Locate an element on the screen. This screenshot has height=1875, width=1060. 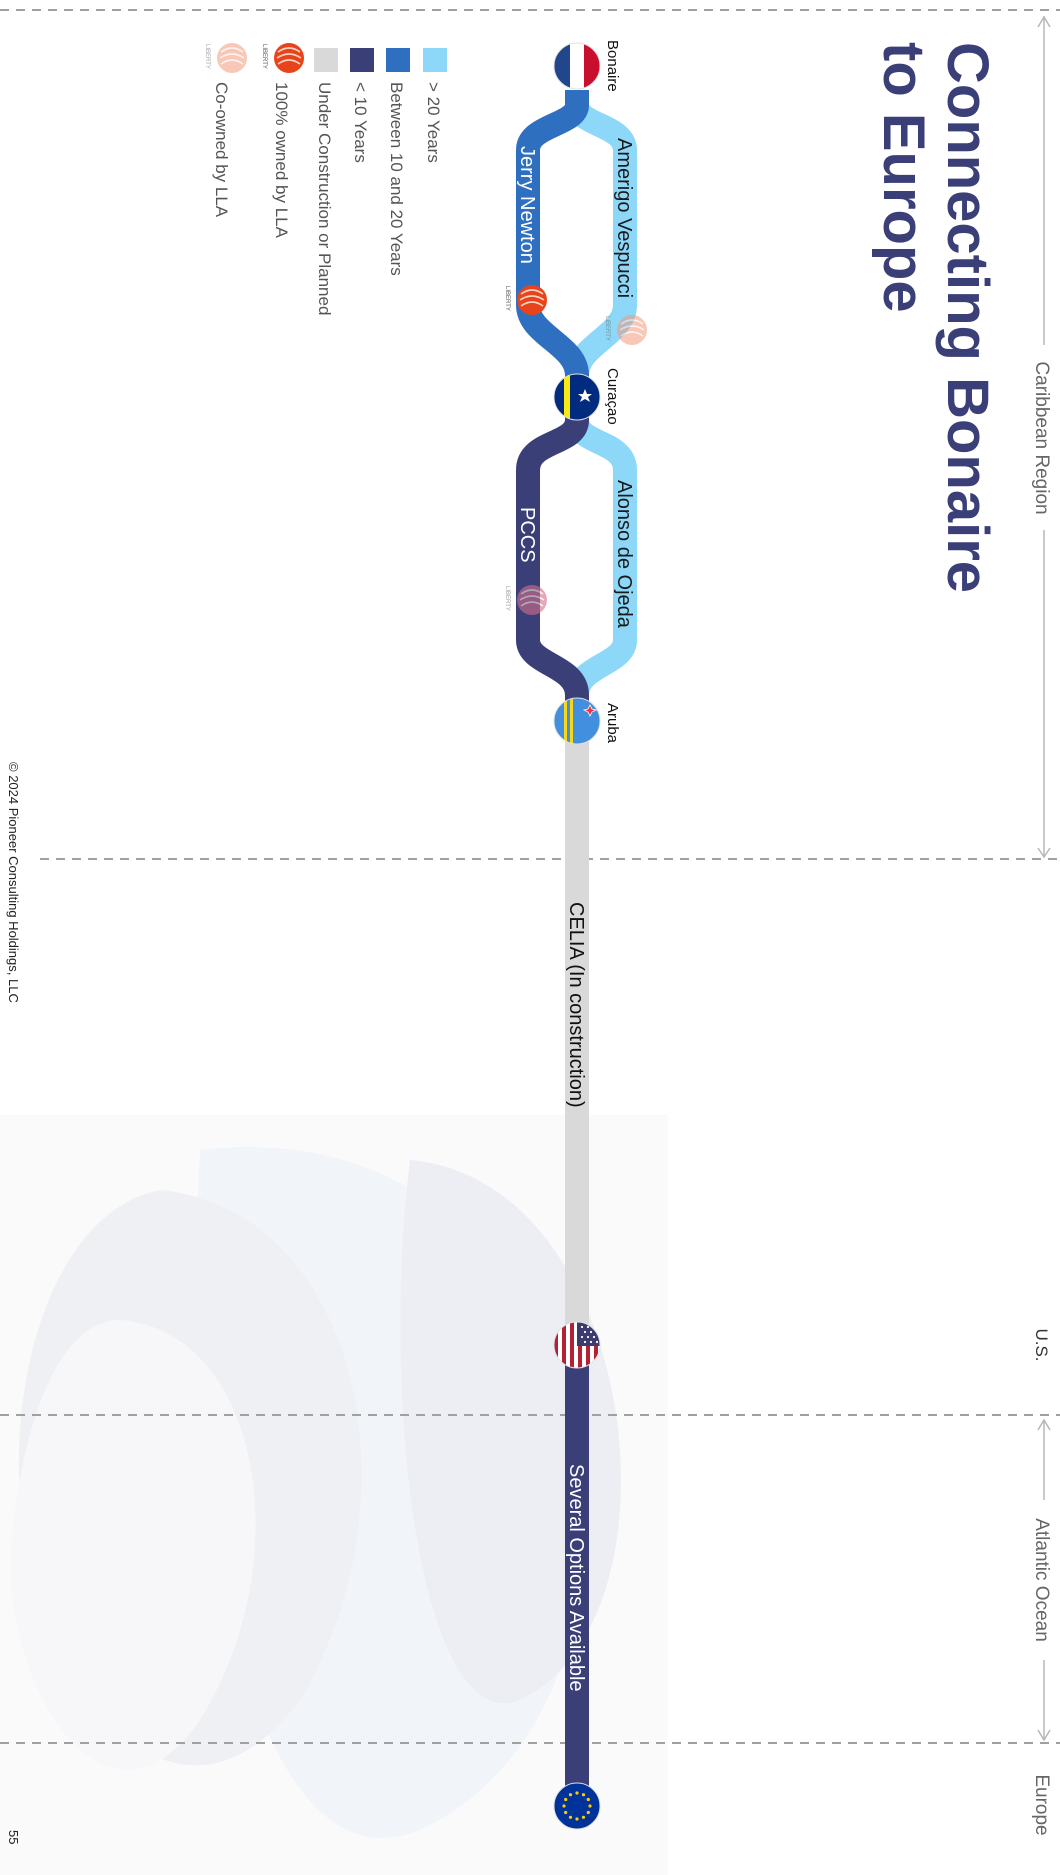
cable-label-pccs: PCCS is located at coordinates (527, 535).